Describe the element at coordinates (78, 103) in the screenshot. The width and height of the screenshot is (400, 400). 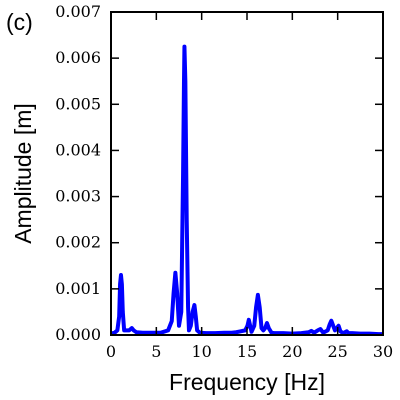
I see `y-tick-label: 0.005` at that location.